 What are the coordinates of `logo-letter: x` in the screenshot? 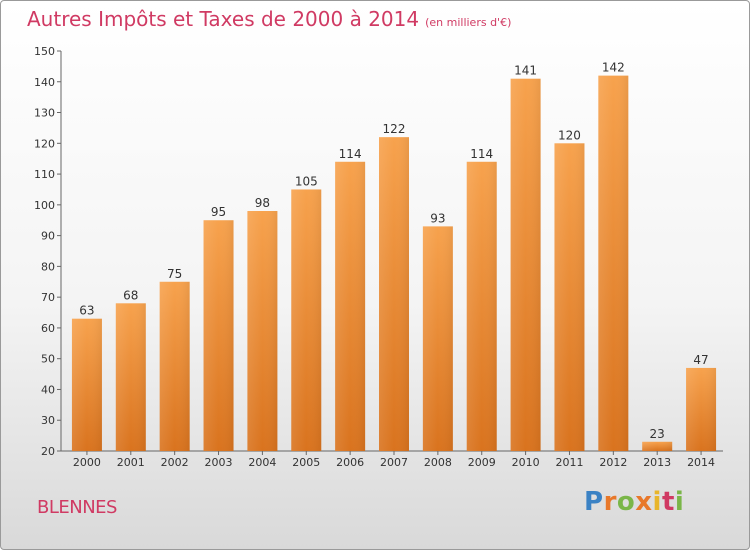 It's located at (644, 502).